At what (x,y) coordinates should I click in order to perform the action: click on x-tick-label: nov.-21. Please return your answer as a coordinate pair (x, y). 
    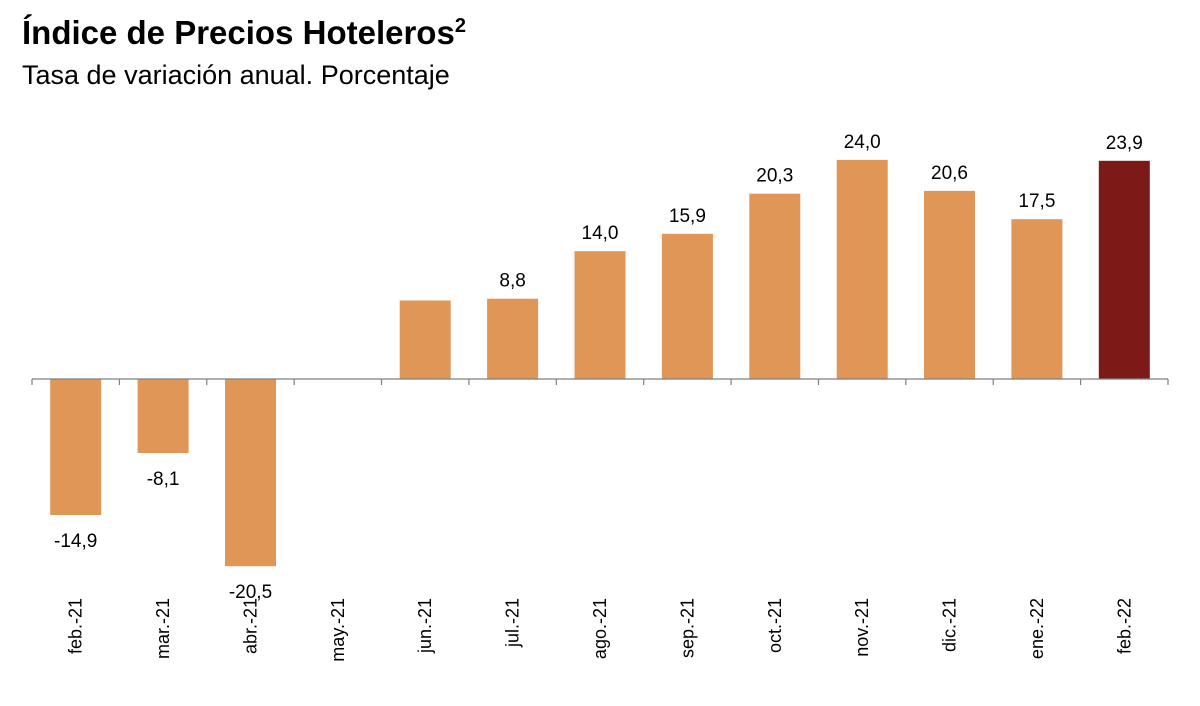
    Looking at the image, I should click on (862, 627).